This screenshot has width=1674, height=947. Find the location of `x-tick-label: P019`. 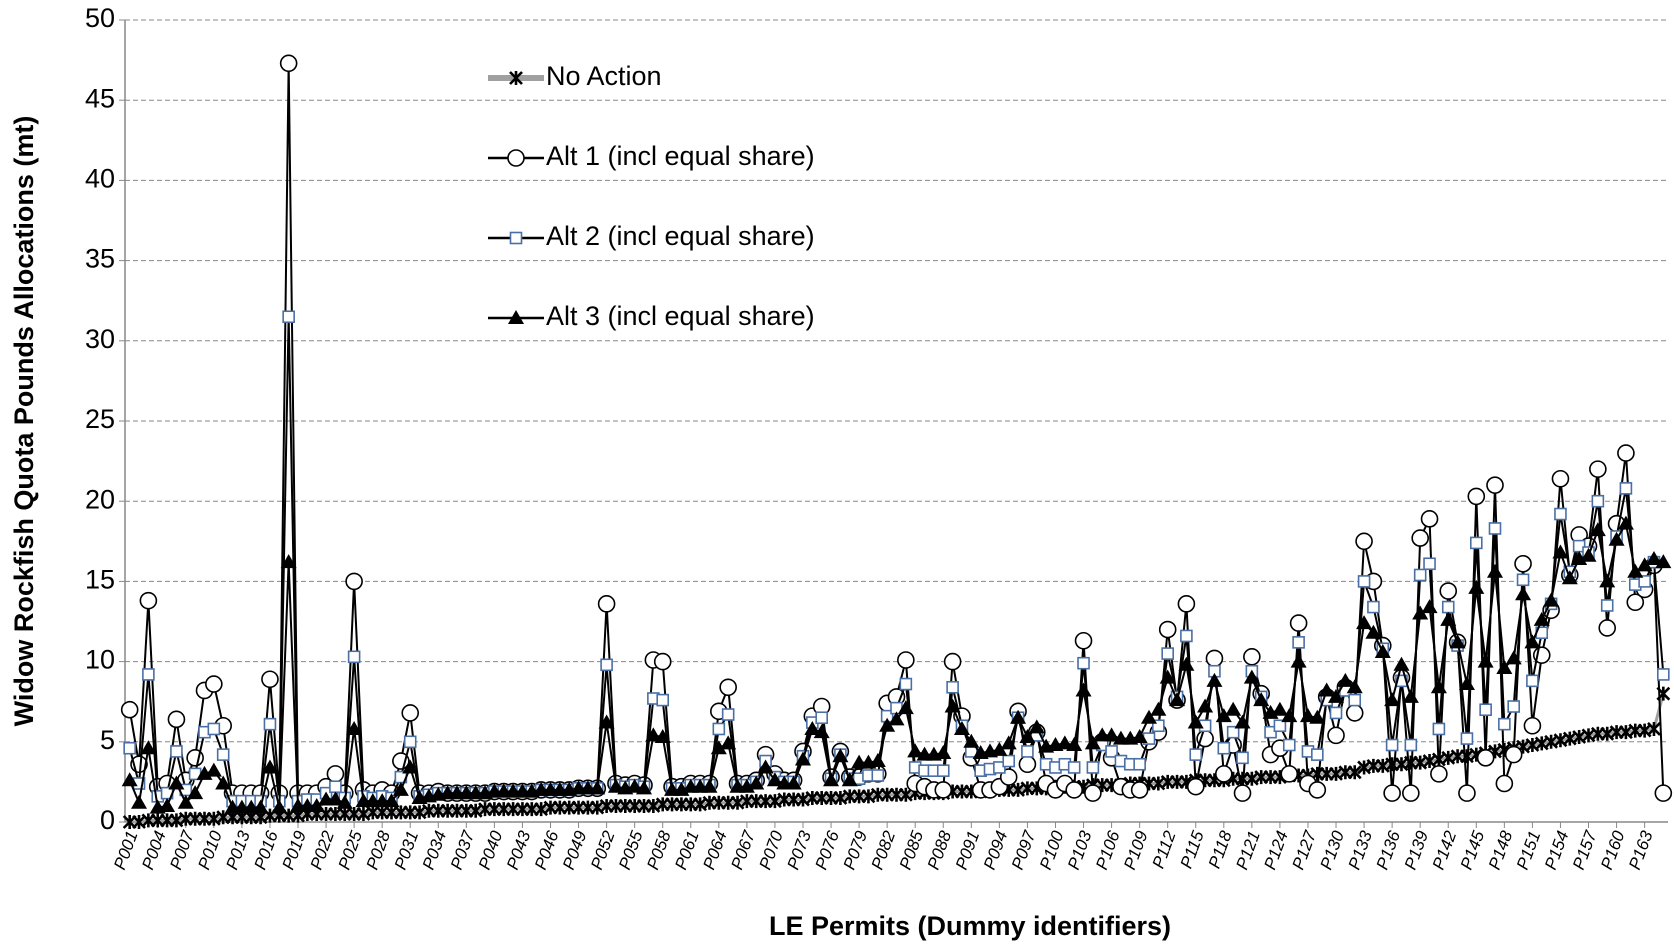

x-tick-label: P019 is located at coordinates (295, 850).